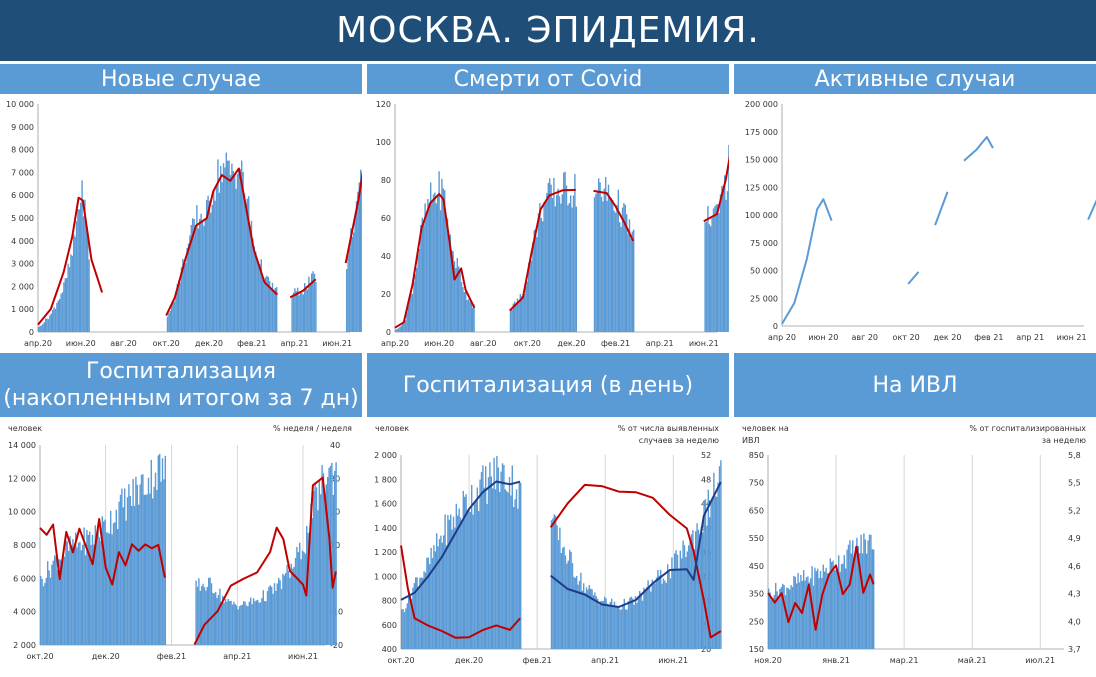 The width and height of the screenshot is (1096, 677). Describe the element at coordinates (706, 649) in the screenshot. I see `y2-tick-label: 20` at that location.